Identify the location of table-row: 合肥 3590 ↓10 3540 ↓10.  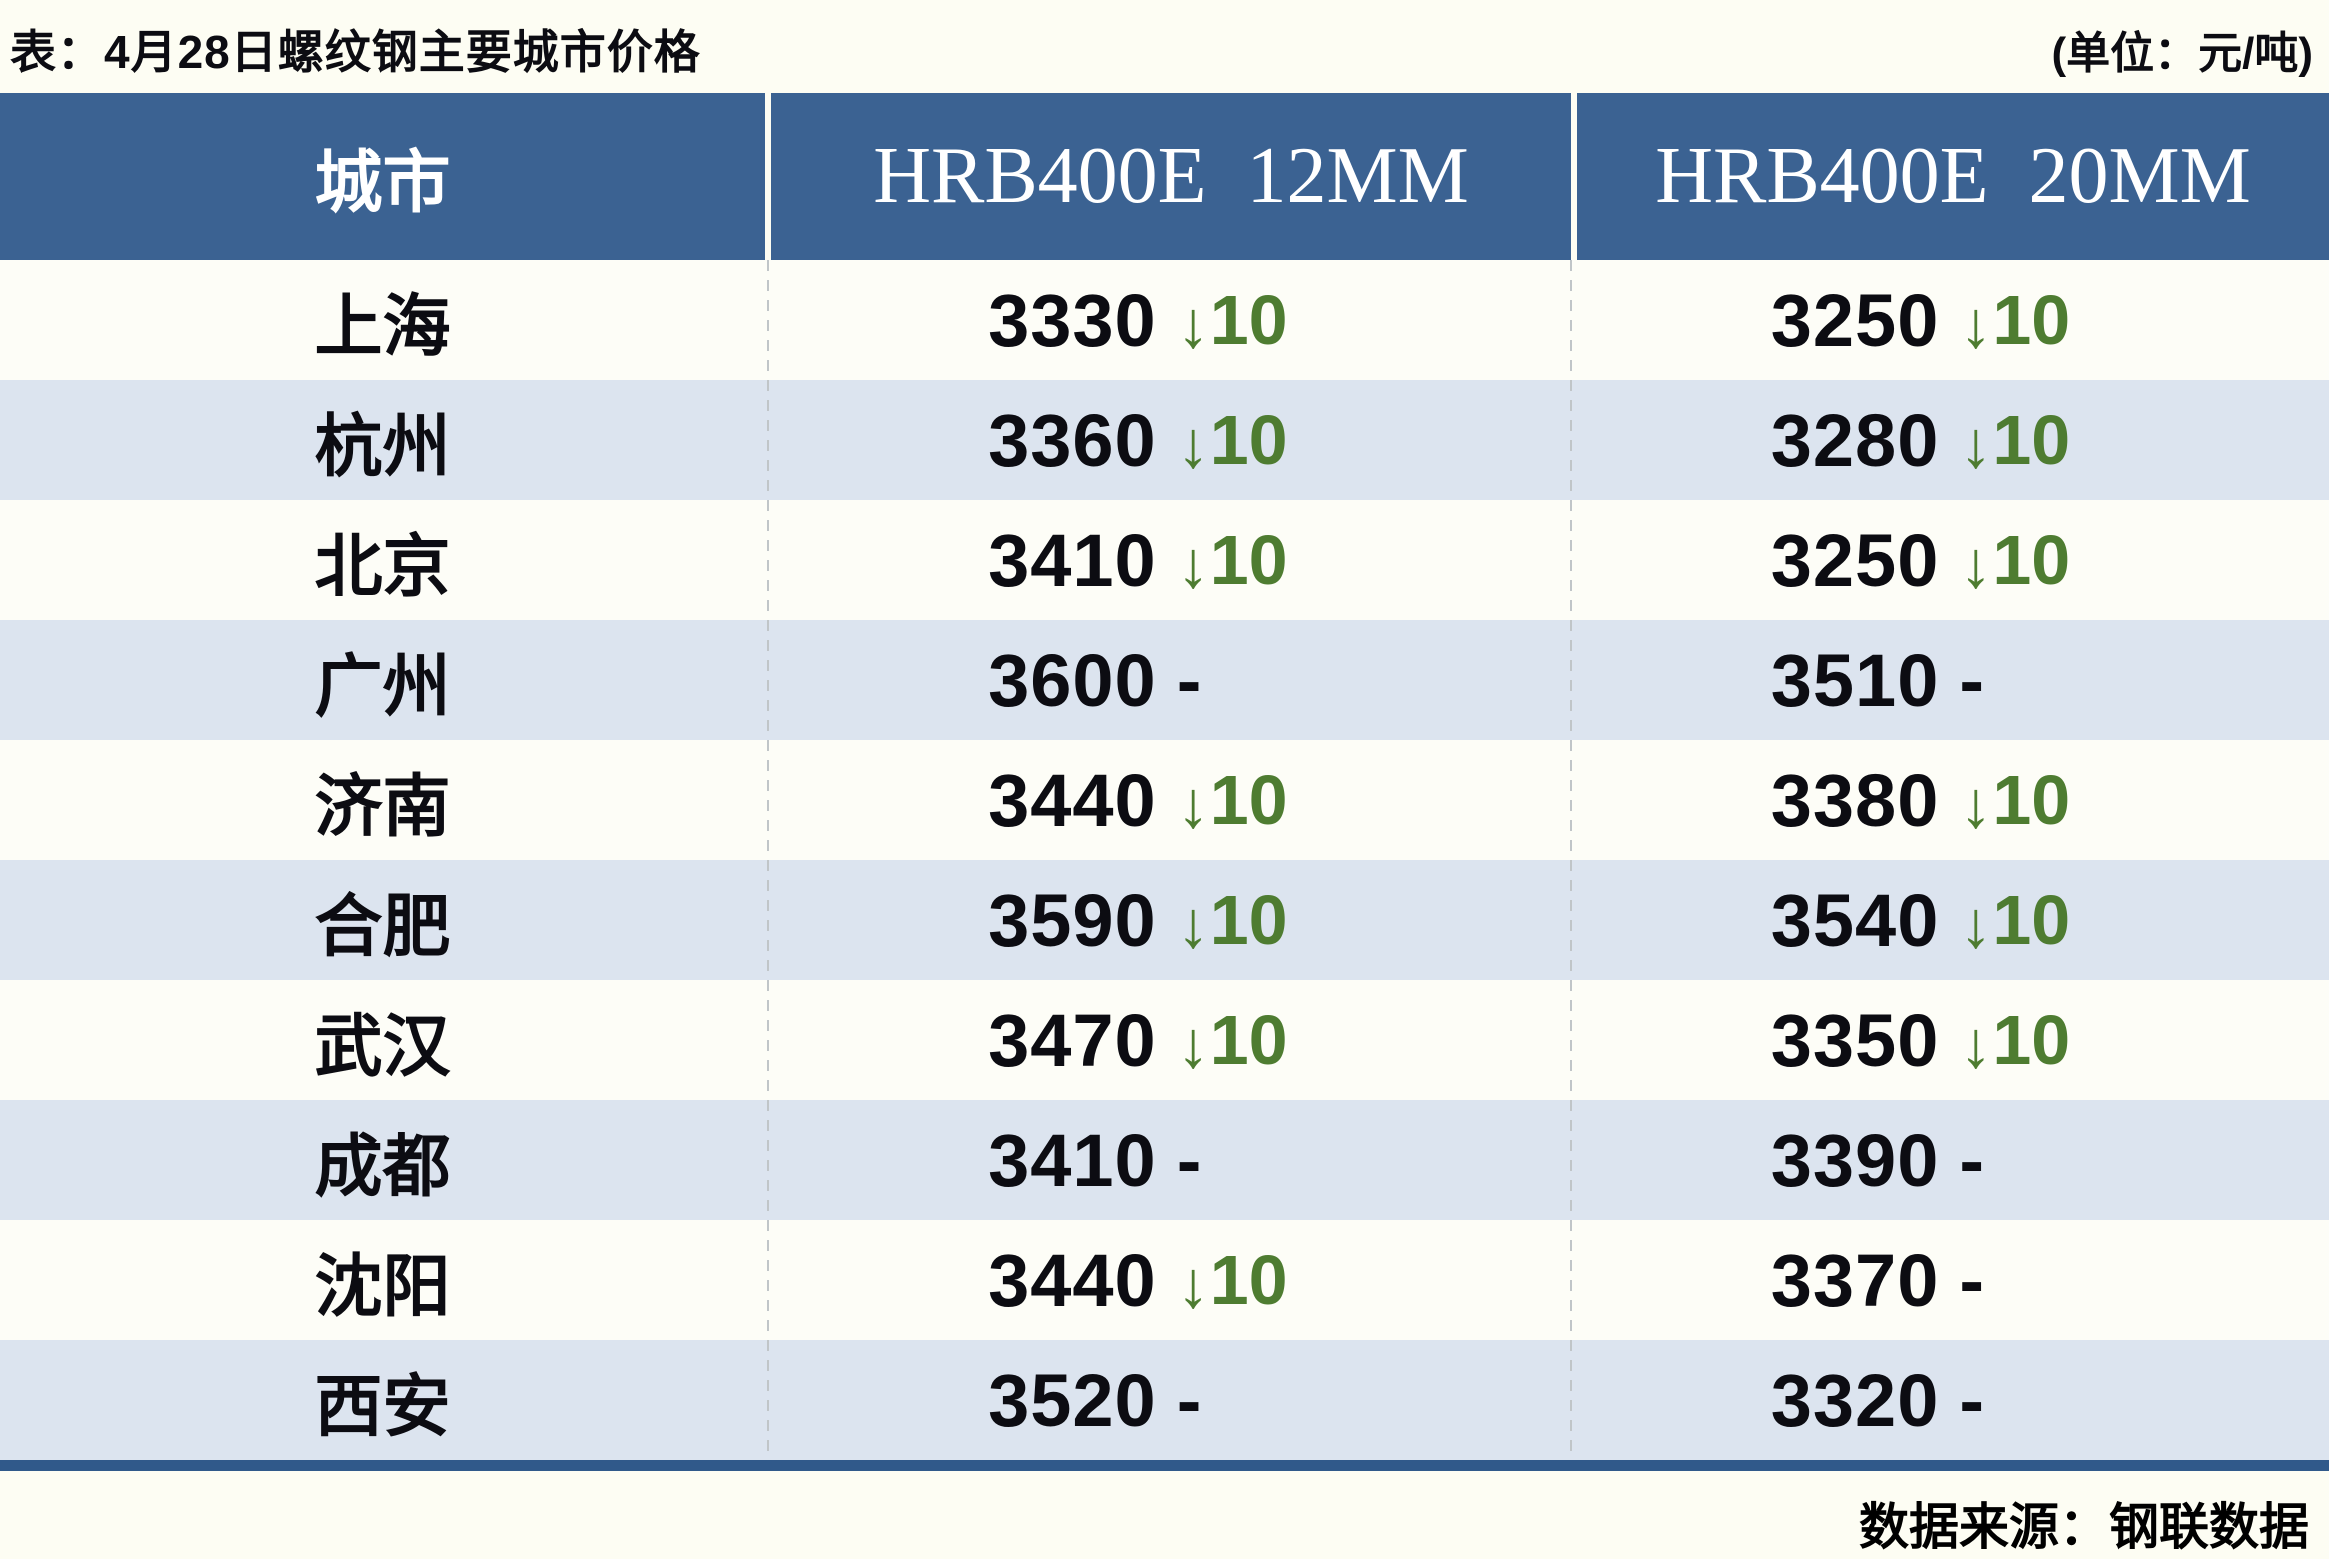
(1164, 920).